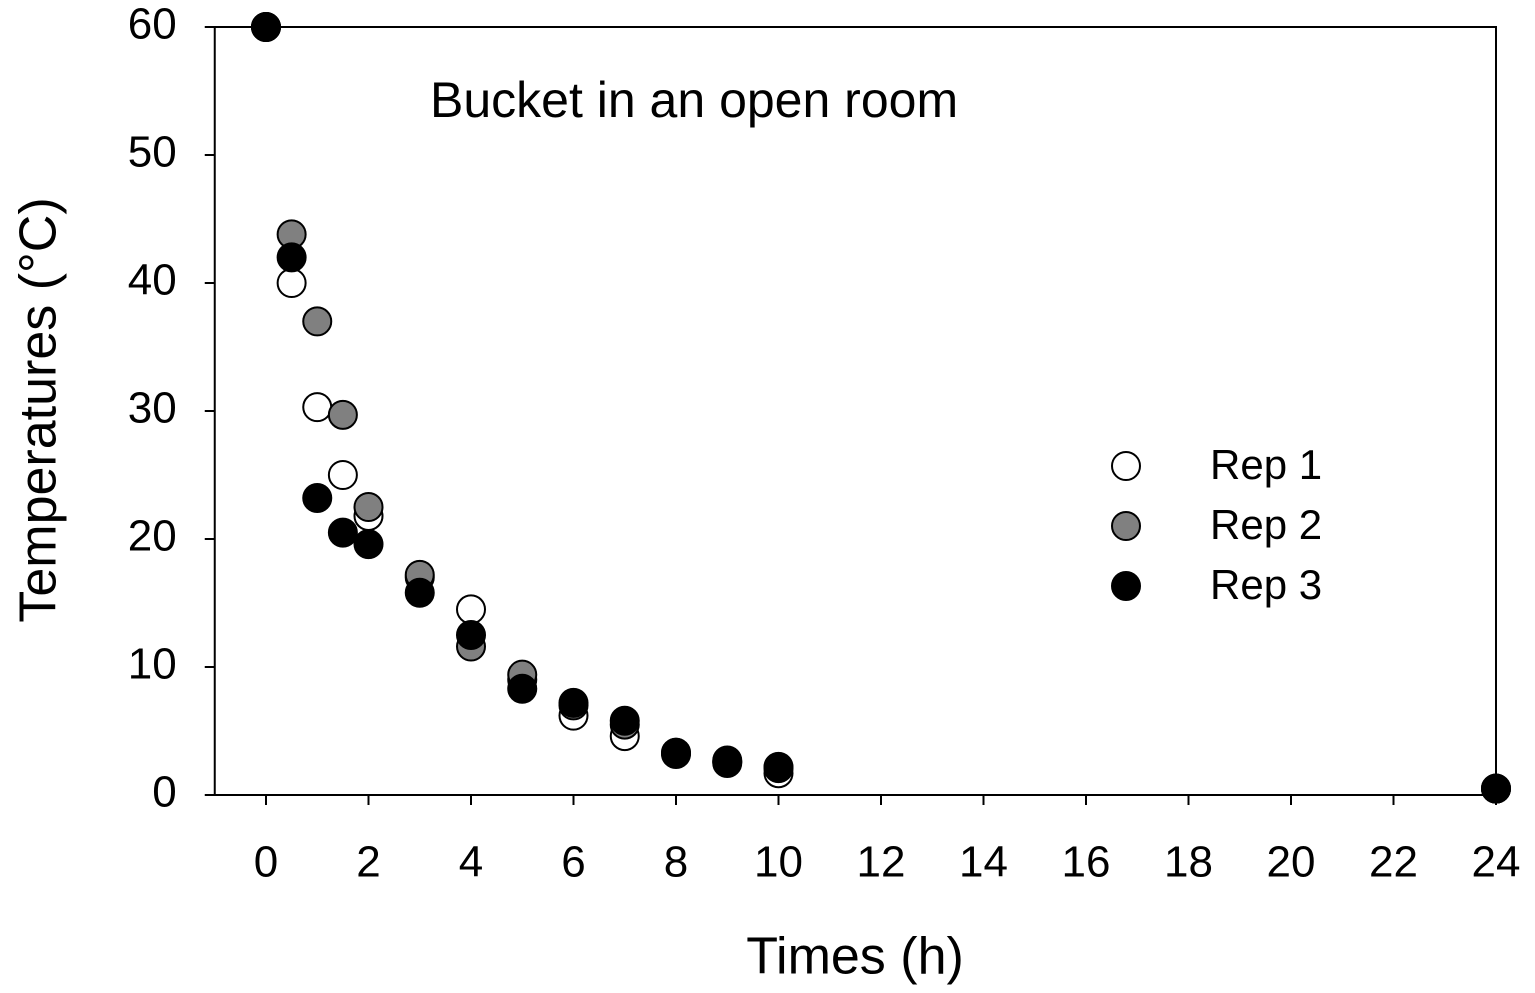 The image size is (1535, 993). What do you see at coordinates (881, 862) in the screenshot?
I see `x-tick-label: 12` at bounding box center [881, 862].